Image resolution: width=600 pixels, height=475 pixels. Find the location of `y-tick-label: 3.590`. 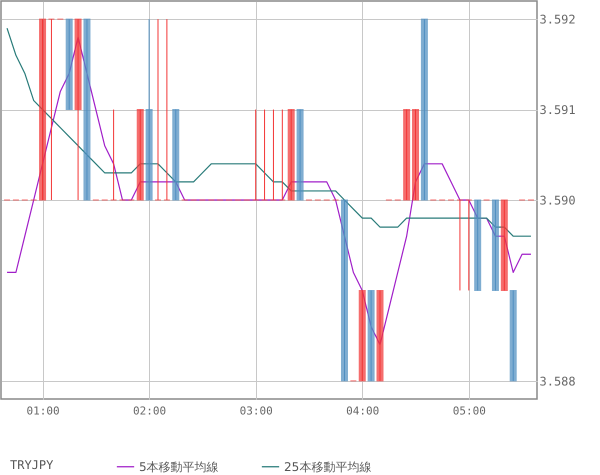

y-tick-label: 3.590 is located at coordinates (558, 201).